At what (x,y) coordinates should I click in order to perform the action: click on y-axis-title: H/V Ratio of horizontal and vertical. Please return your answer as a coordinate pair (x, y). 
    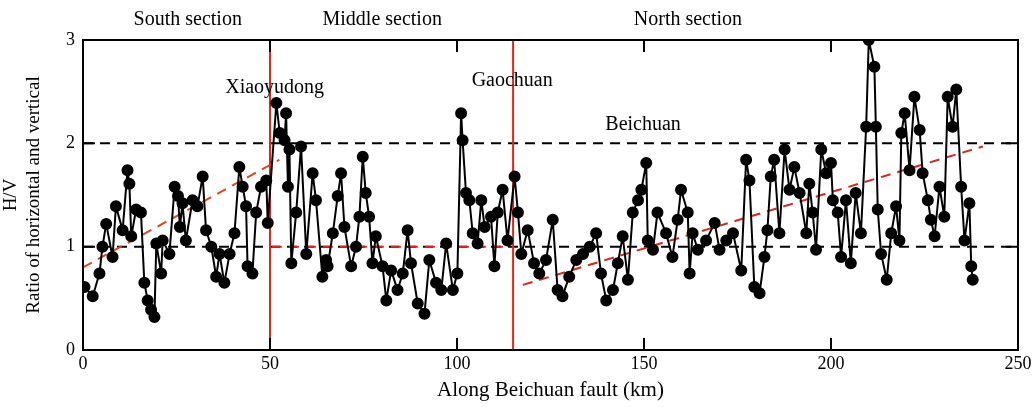
    Looking at the image, I should click on (22, 195).